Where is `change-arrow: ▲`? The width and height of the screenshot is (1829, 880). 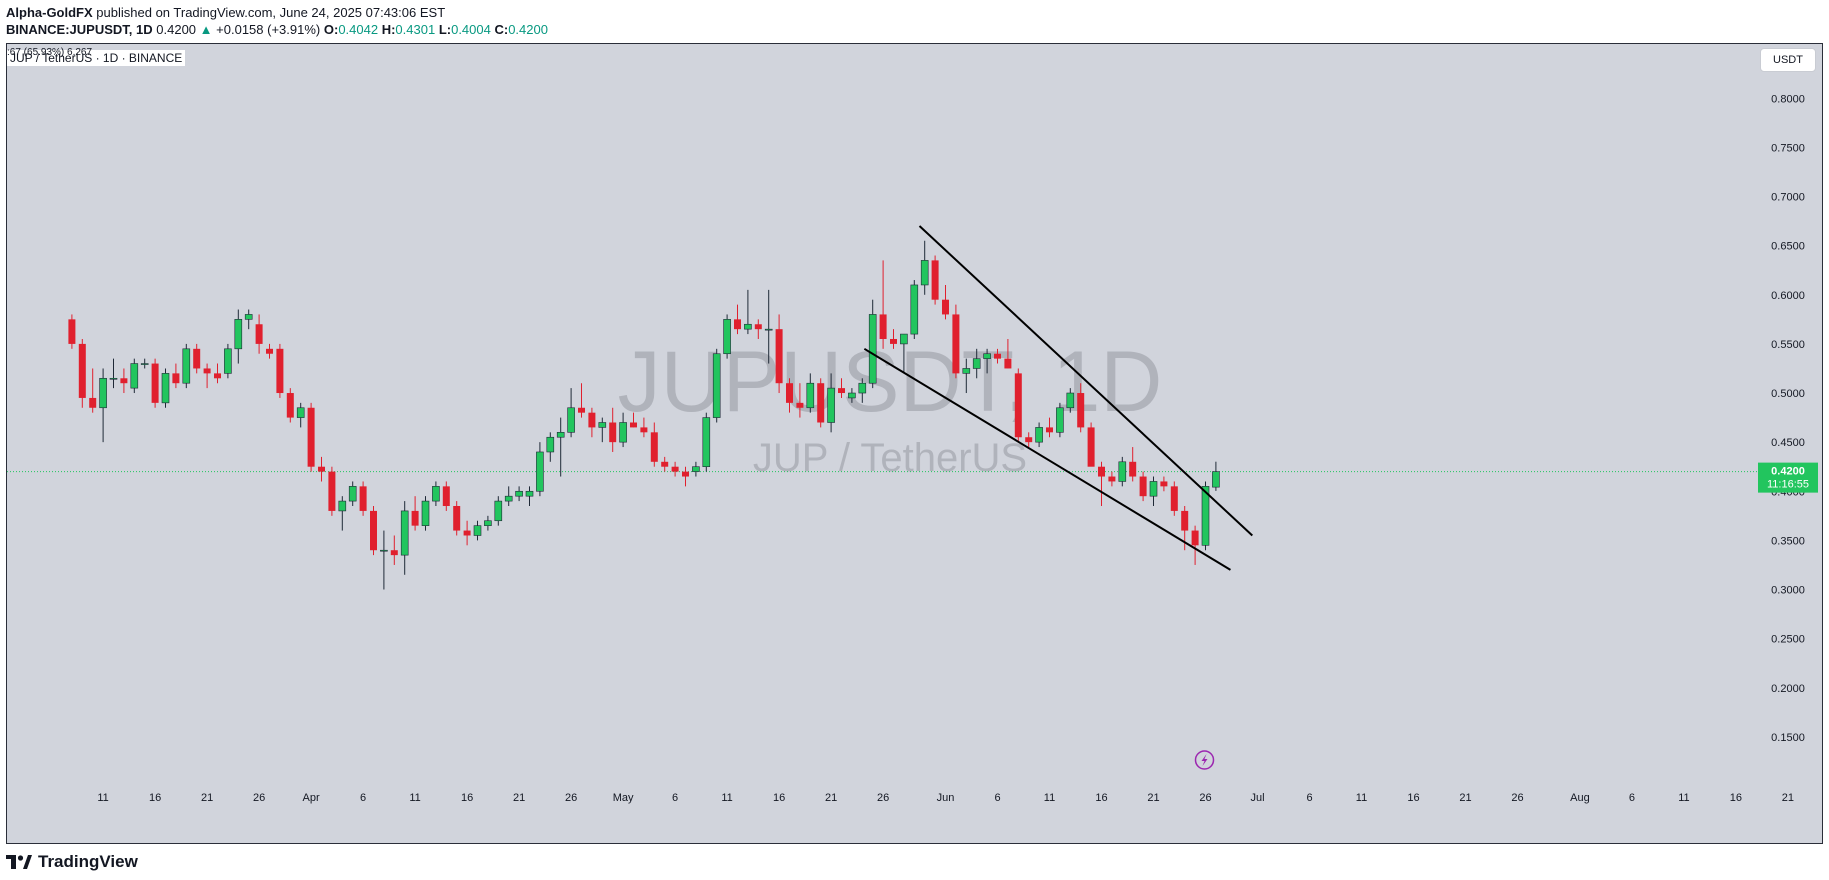 change-arrow: ▲ is located at coordinates (206, 29).